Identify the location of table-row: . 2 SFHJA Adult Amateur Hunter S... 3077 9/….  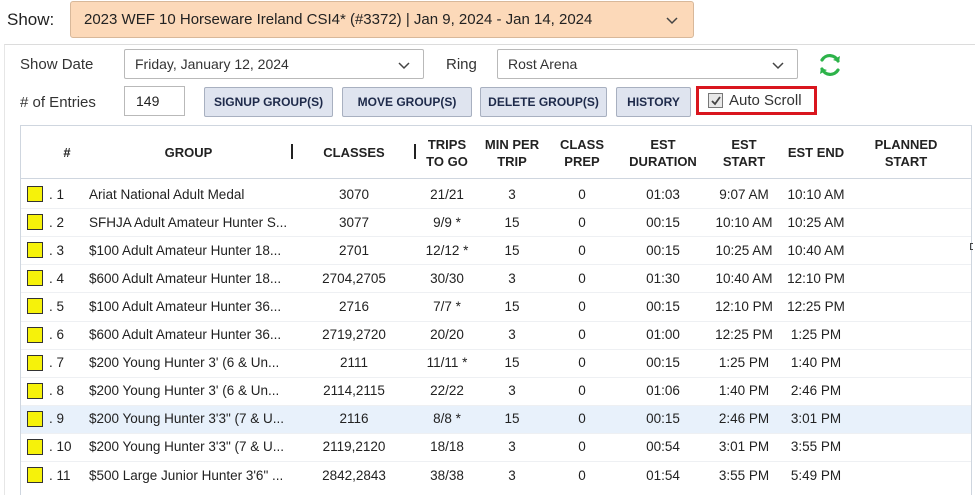
(496, 222).